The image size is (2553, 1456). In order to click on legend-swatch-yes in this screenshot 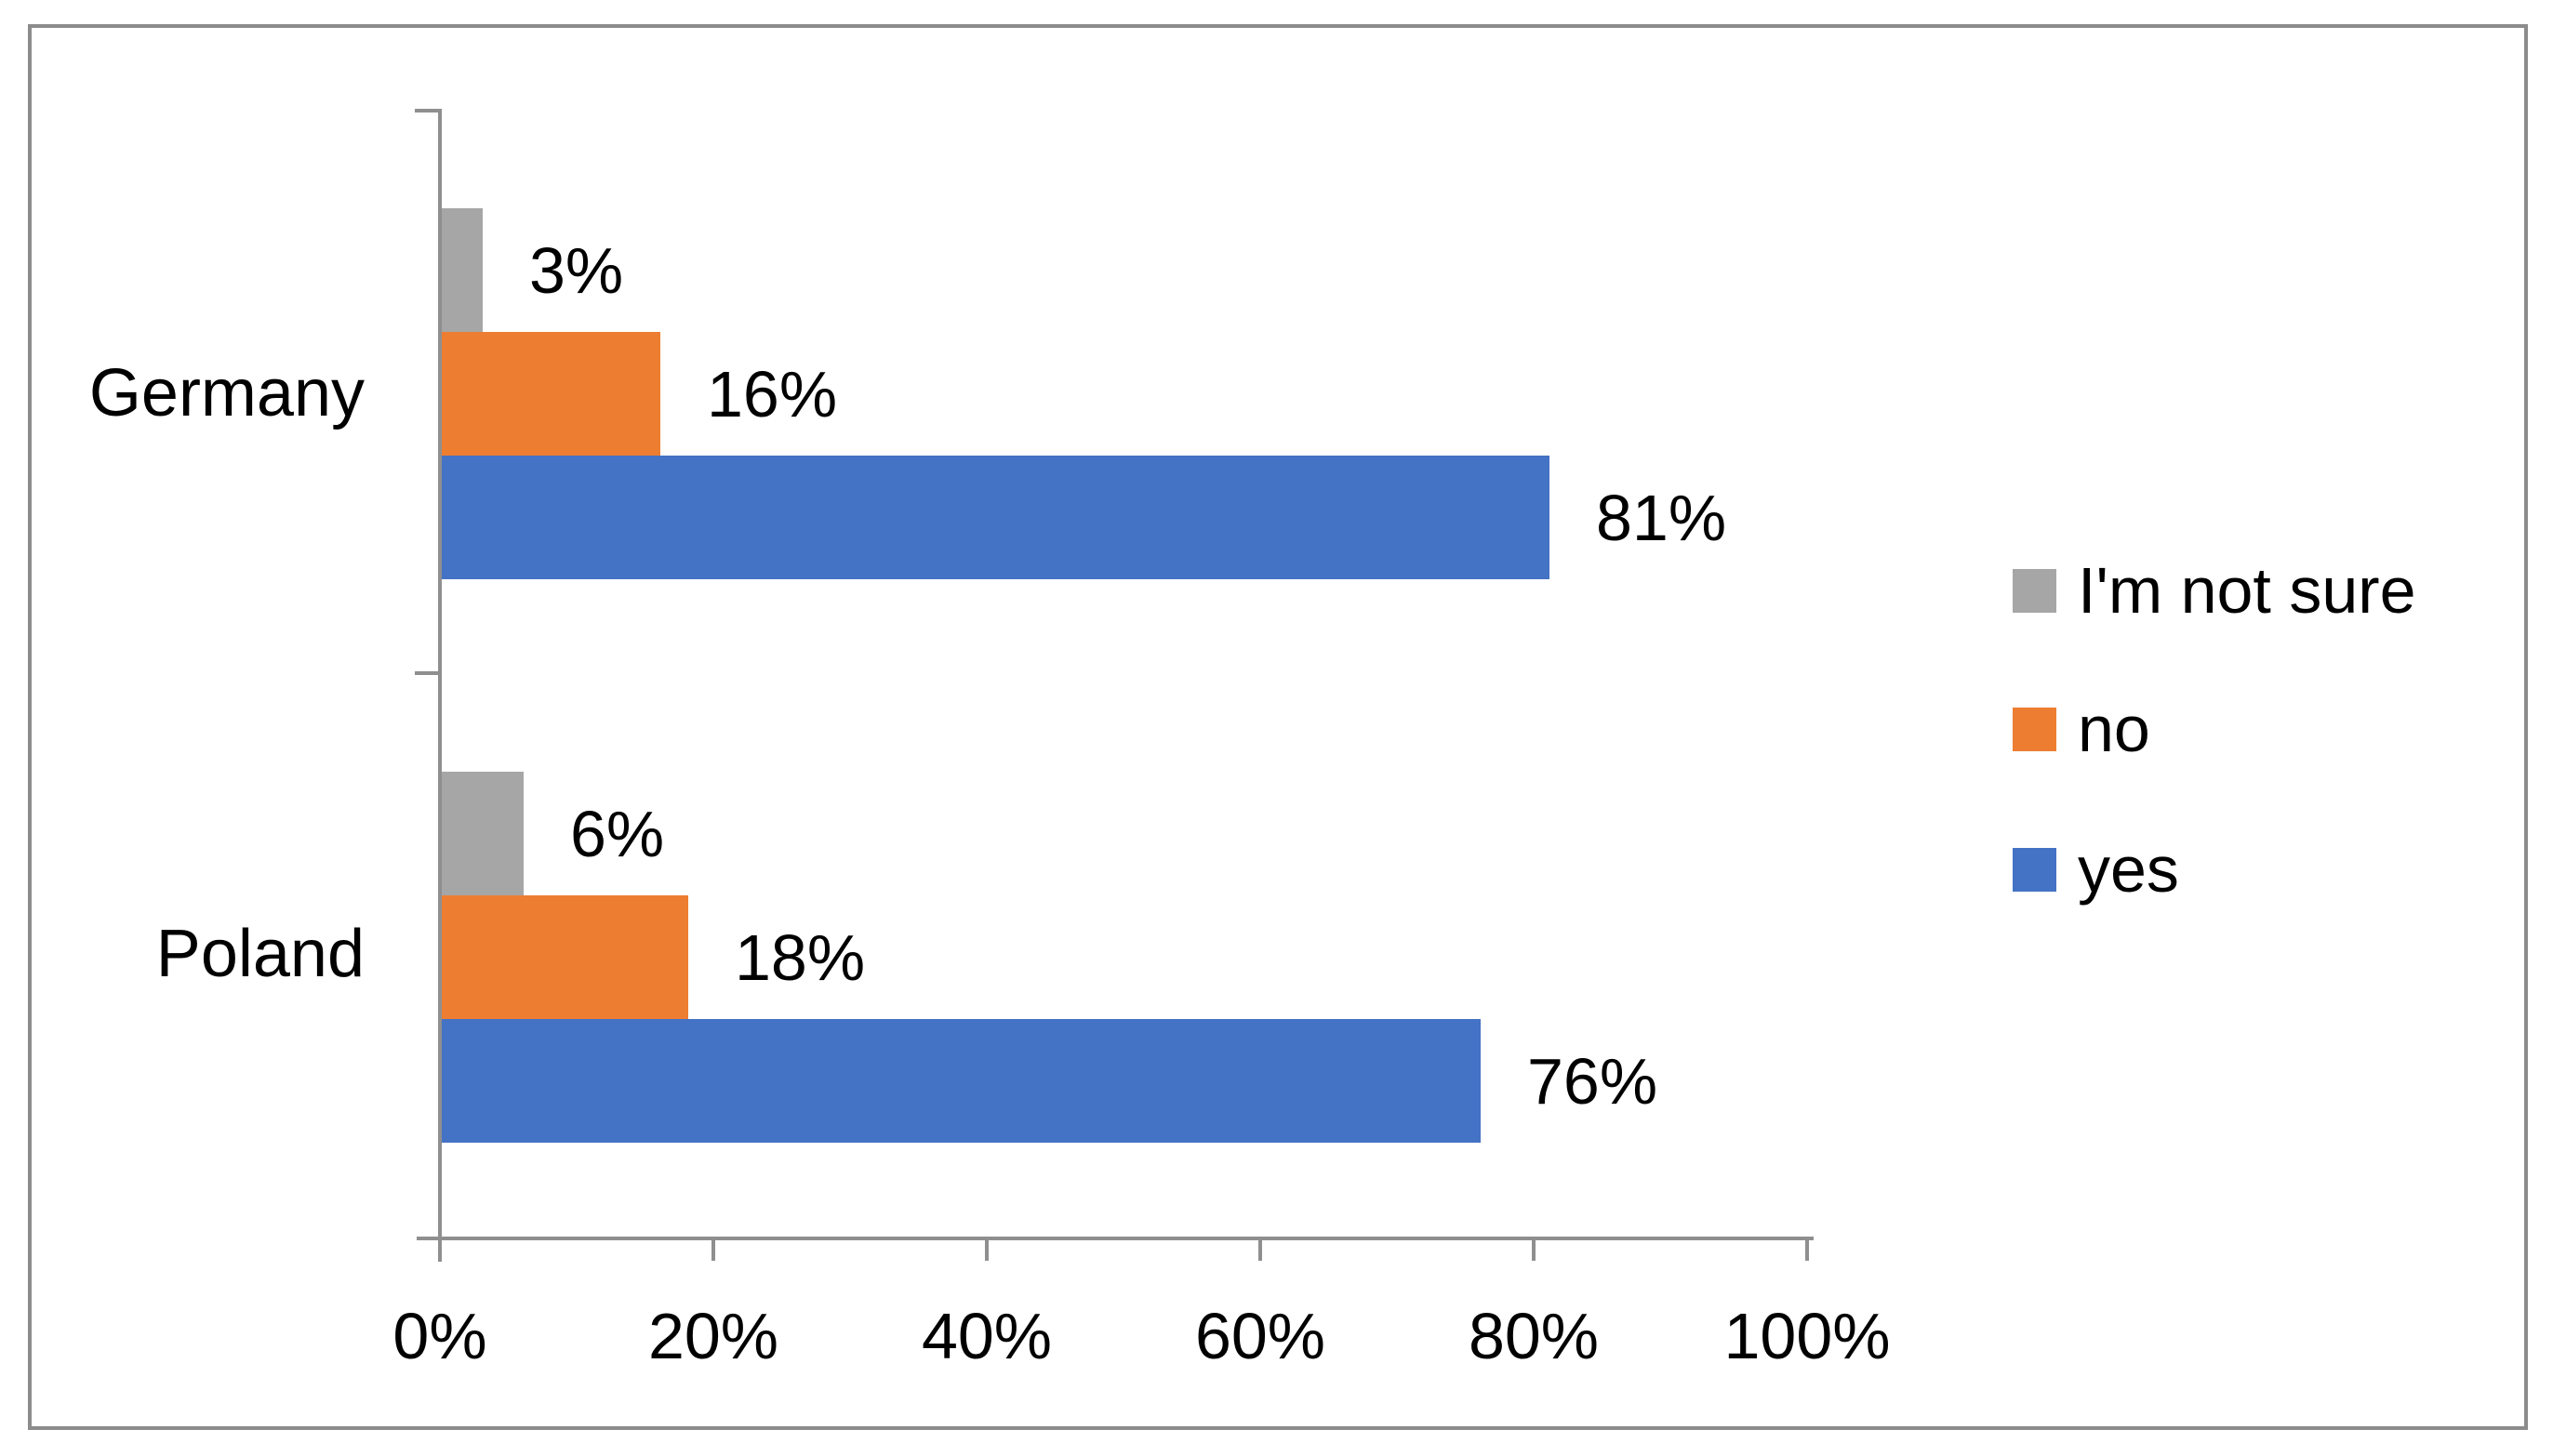, I will do `click(2034, 869)`.